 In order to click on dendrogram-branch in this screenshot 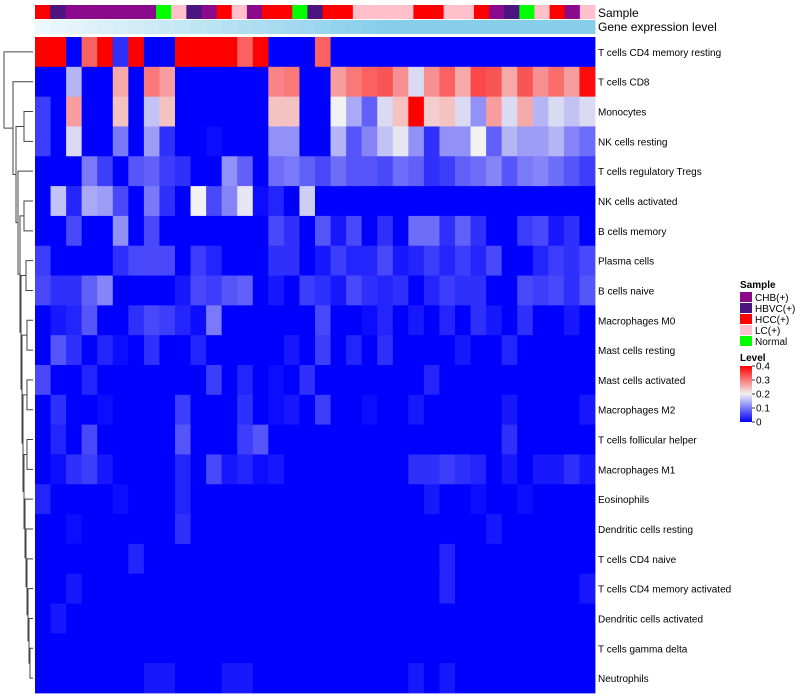, I will do `click(31, 663)`.